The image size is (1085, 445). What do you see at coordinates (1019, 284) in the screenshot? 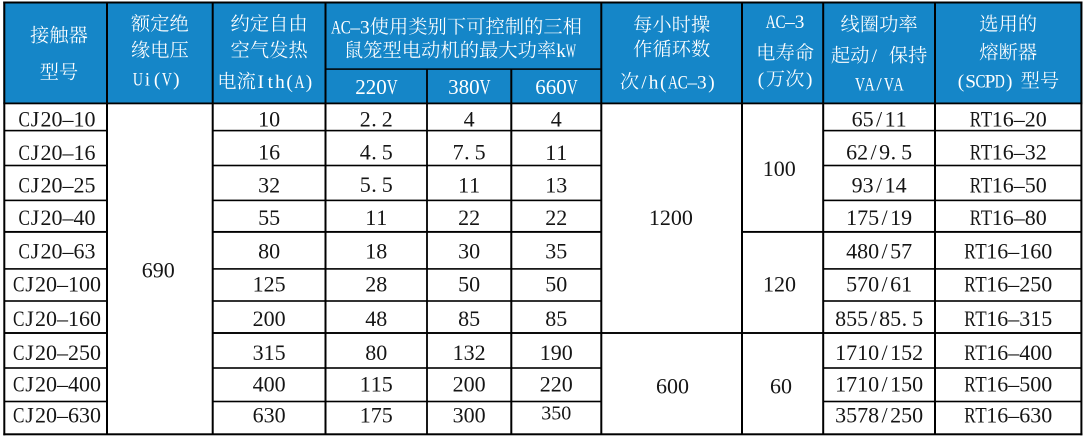
I see `svg-text: 16–250` at bounding box center [1019, 284].